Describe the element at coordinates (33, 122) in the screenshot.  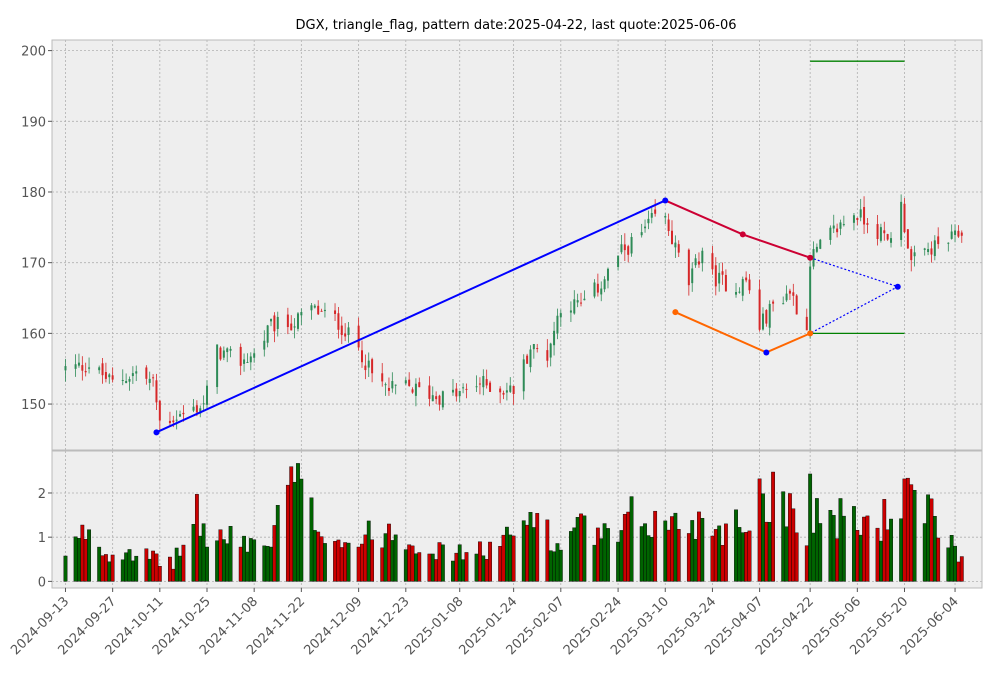
I see `price-y-tick-label: 190` at that location.